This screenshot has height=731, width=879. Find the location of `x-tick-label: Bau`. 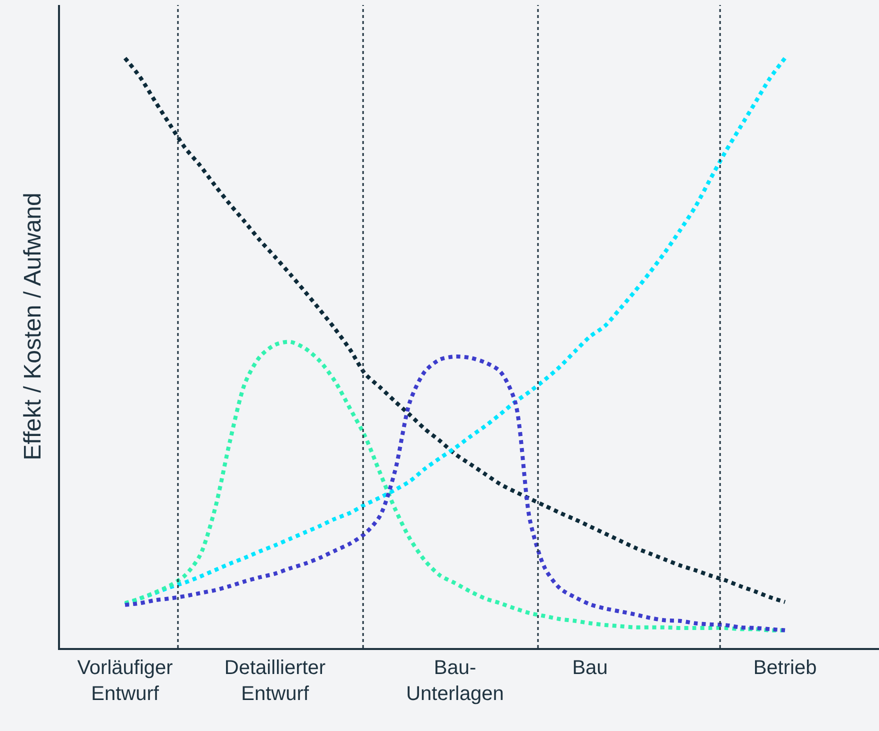

x-tick-label: Bau is located at coordinates (590, 668).